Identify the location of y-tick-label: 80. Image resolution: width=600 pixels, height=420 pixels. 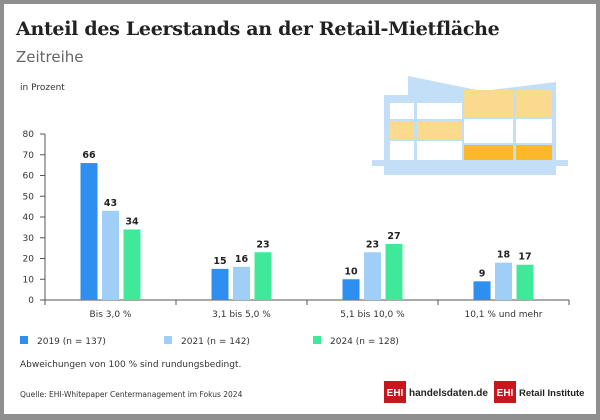
(29, 135).